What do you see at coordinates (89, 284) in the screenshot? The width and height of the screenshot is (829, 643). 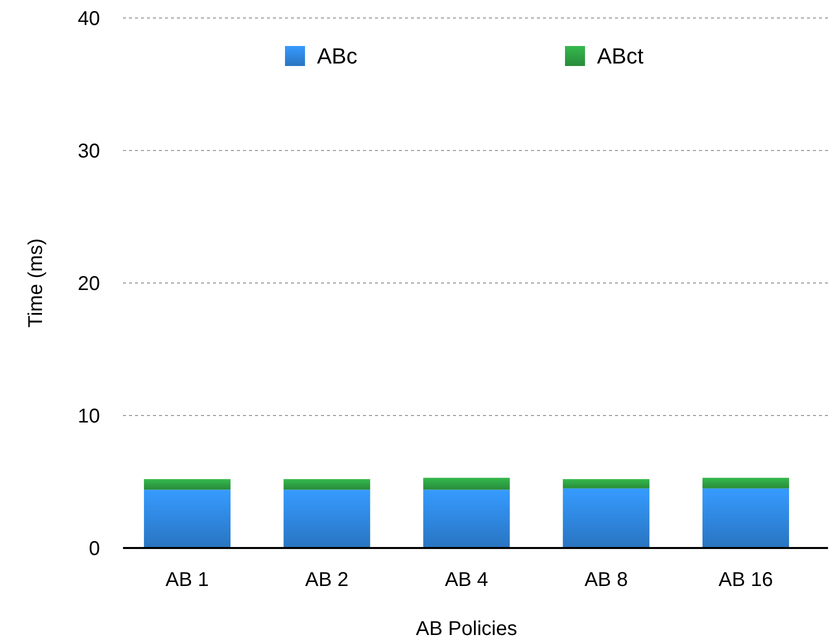 I see `y-tick-label: 20` at bounding box center [89, 284].